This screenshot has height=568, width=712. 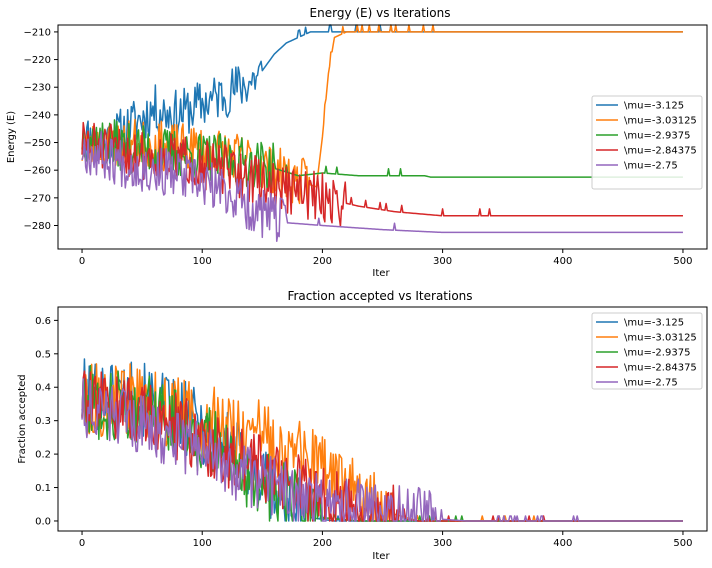 I want to click on energy-chart-title: Energy (E) vs Iterations, so click(x=380, y=13).